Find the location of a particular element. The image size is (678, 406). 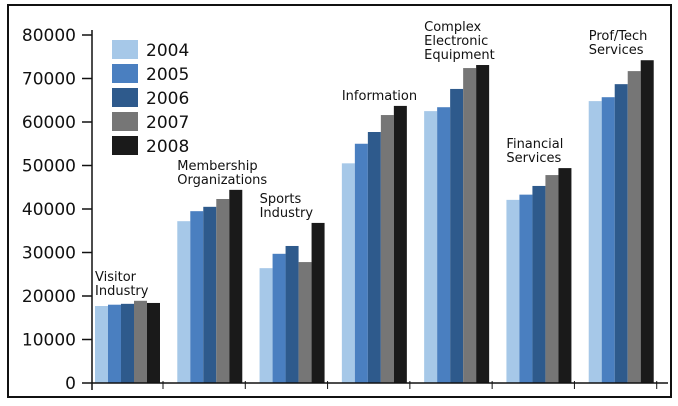

y-tick-label: 10000 is located at coordinates (49, 341).